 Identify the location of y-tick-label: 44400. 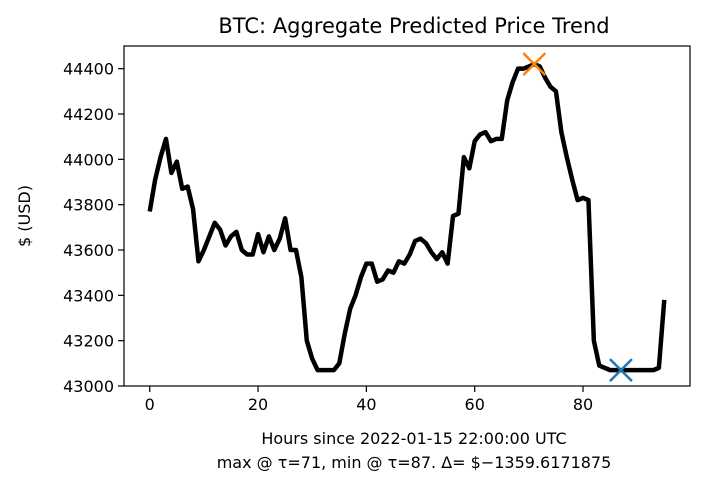
(88, 69).